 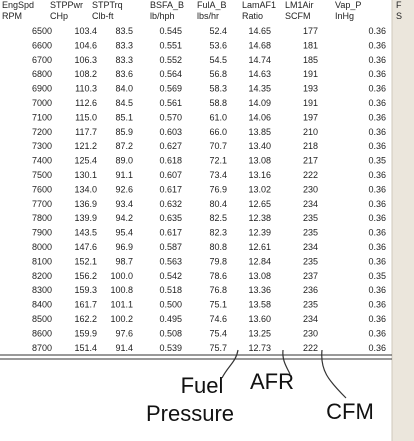 What do you see at coordinates (259, 45) in the screenshot?
I see `table-cell: 14.68` at bounding box center [259, 45].